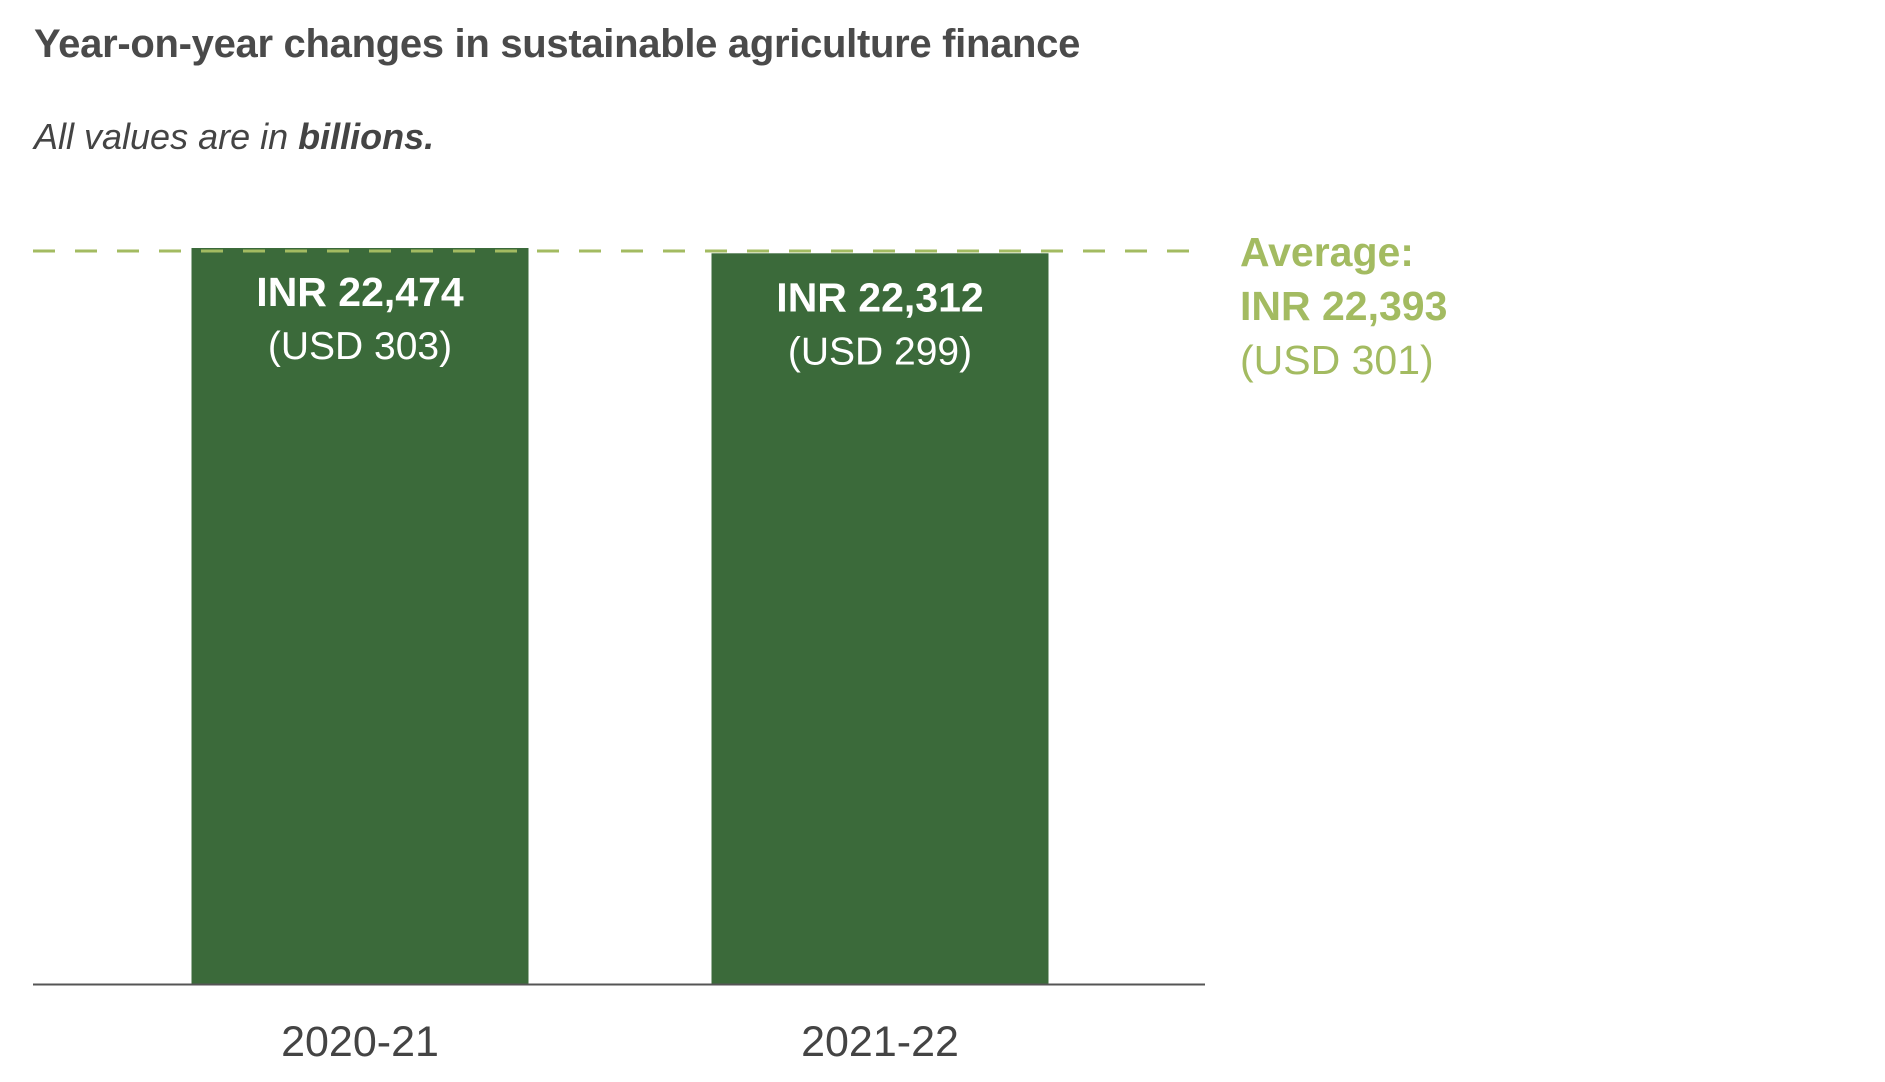 This screenshot has width=1885, height=1082. I want to click on data-label-usd: (USD 299), so click(880, 351).